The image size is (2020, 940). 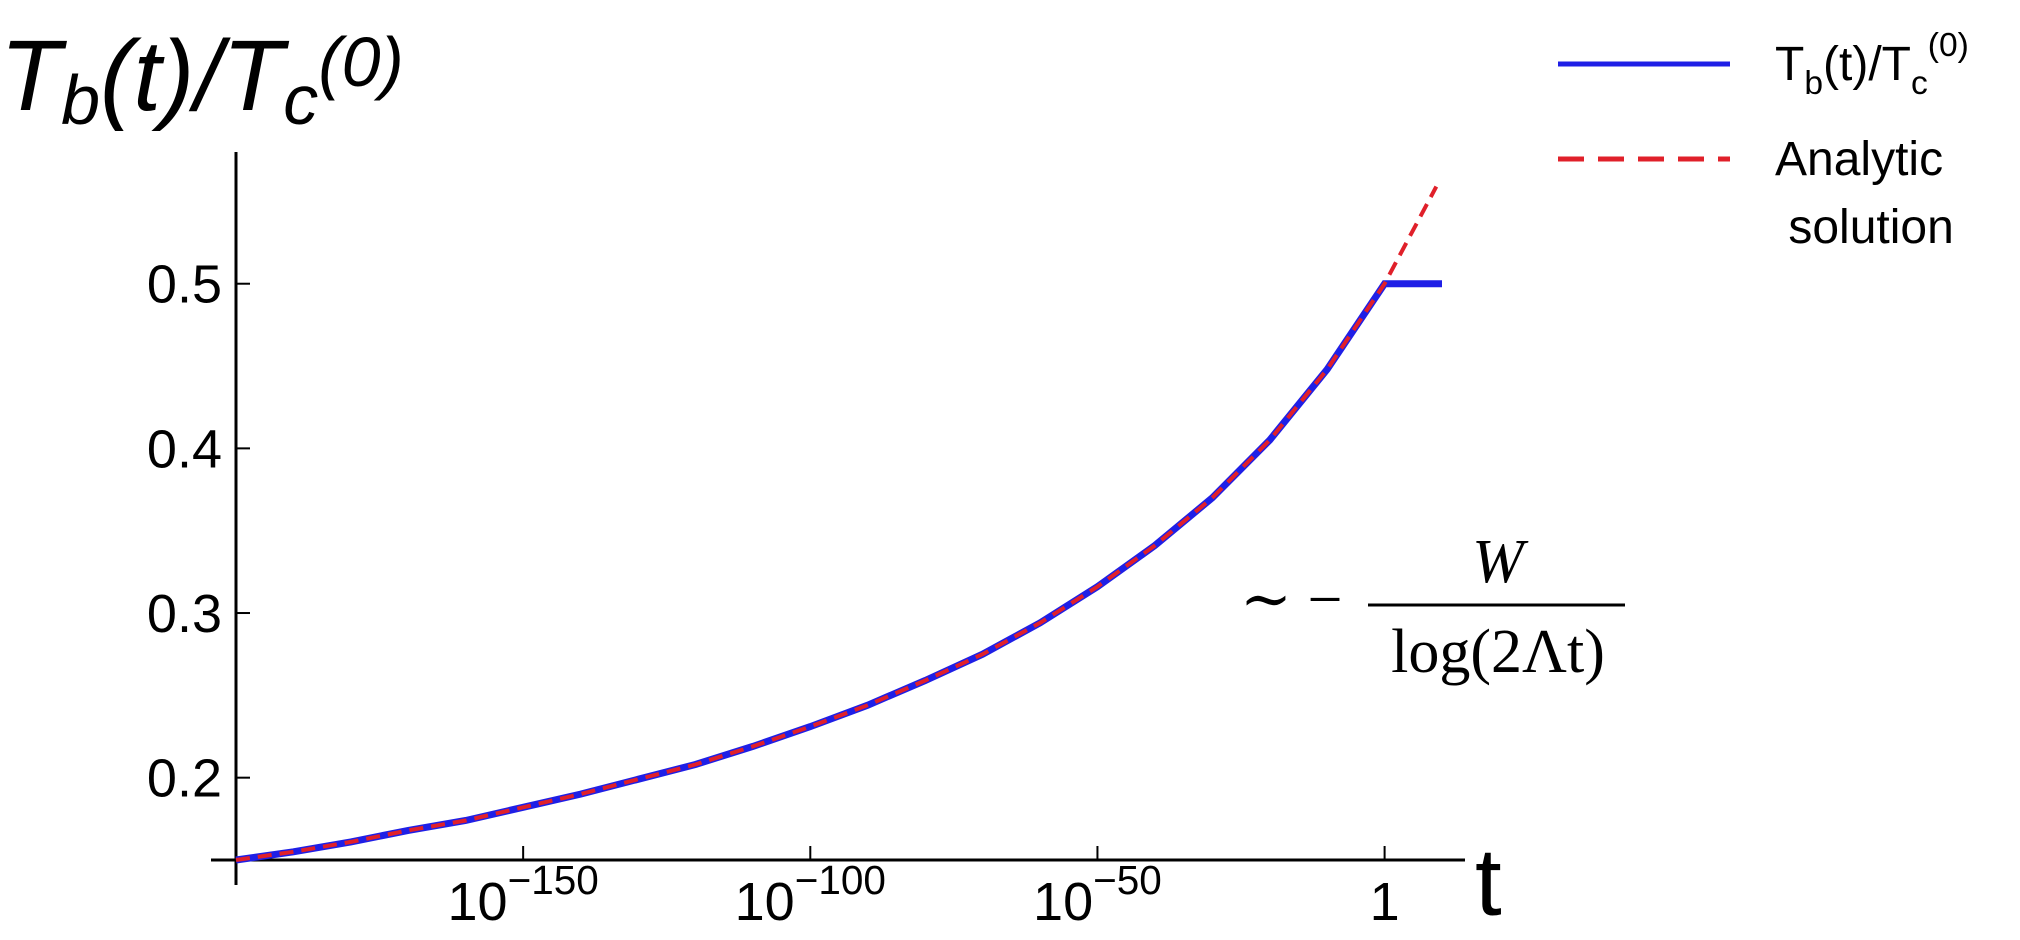 I want to click on x-tick-label: 10−100, so click(x=810, y=894).